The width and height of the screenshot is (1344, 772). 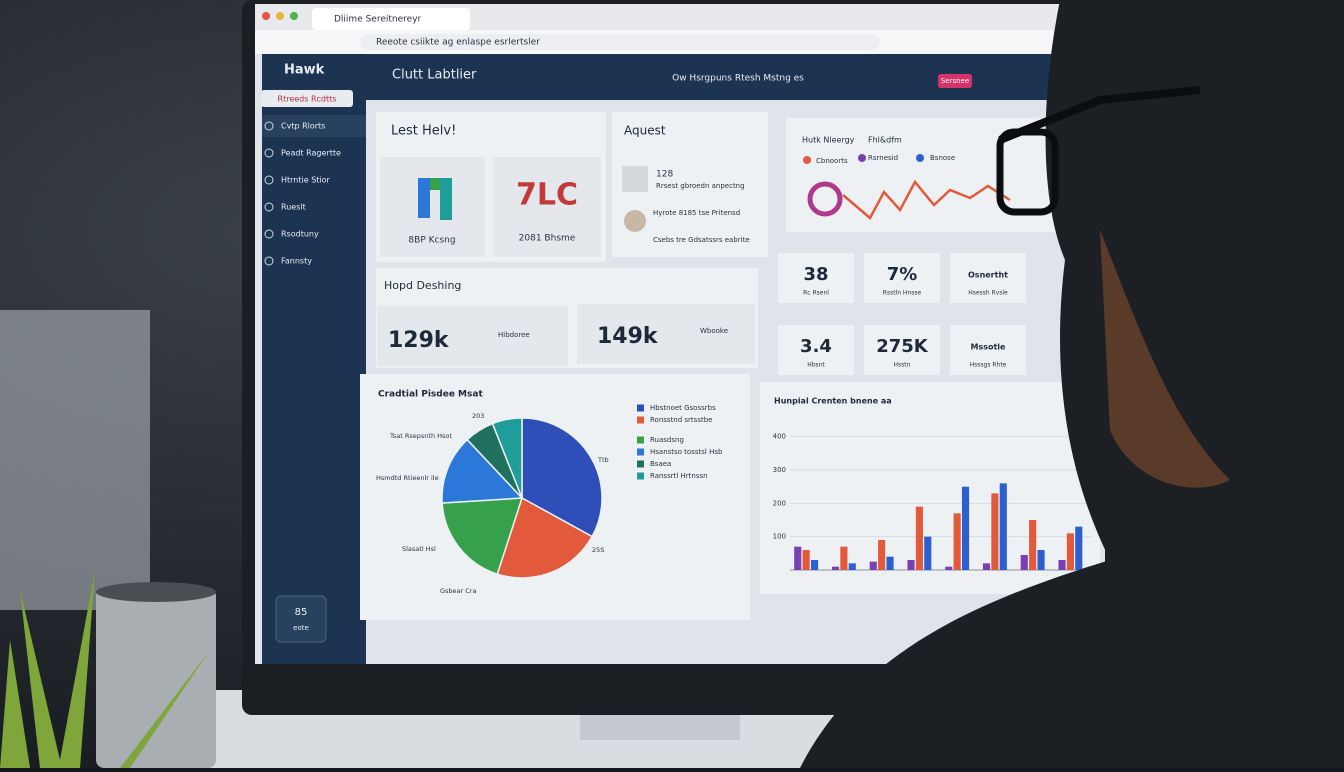 I want to click on menu-item: Peadt Ragertte, so click(x=311, y=153).